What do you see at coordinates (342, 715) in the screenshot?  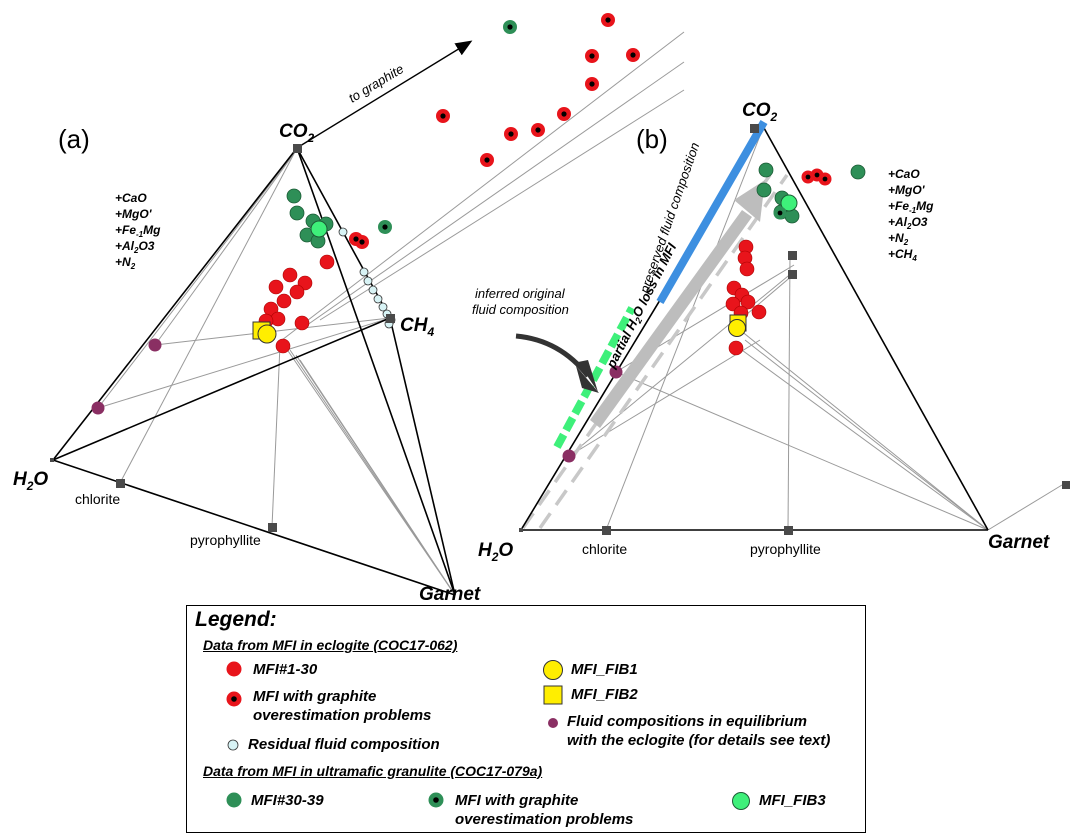 I see `legend-graphite-problem-line2: overestimation problems` at bounding box center [342, 715].